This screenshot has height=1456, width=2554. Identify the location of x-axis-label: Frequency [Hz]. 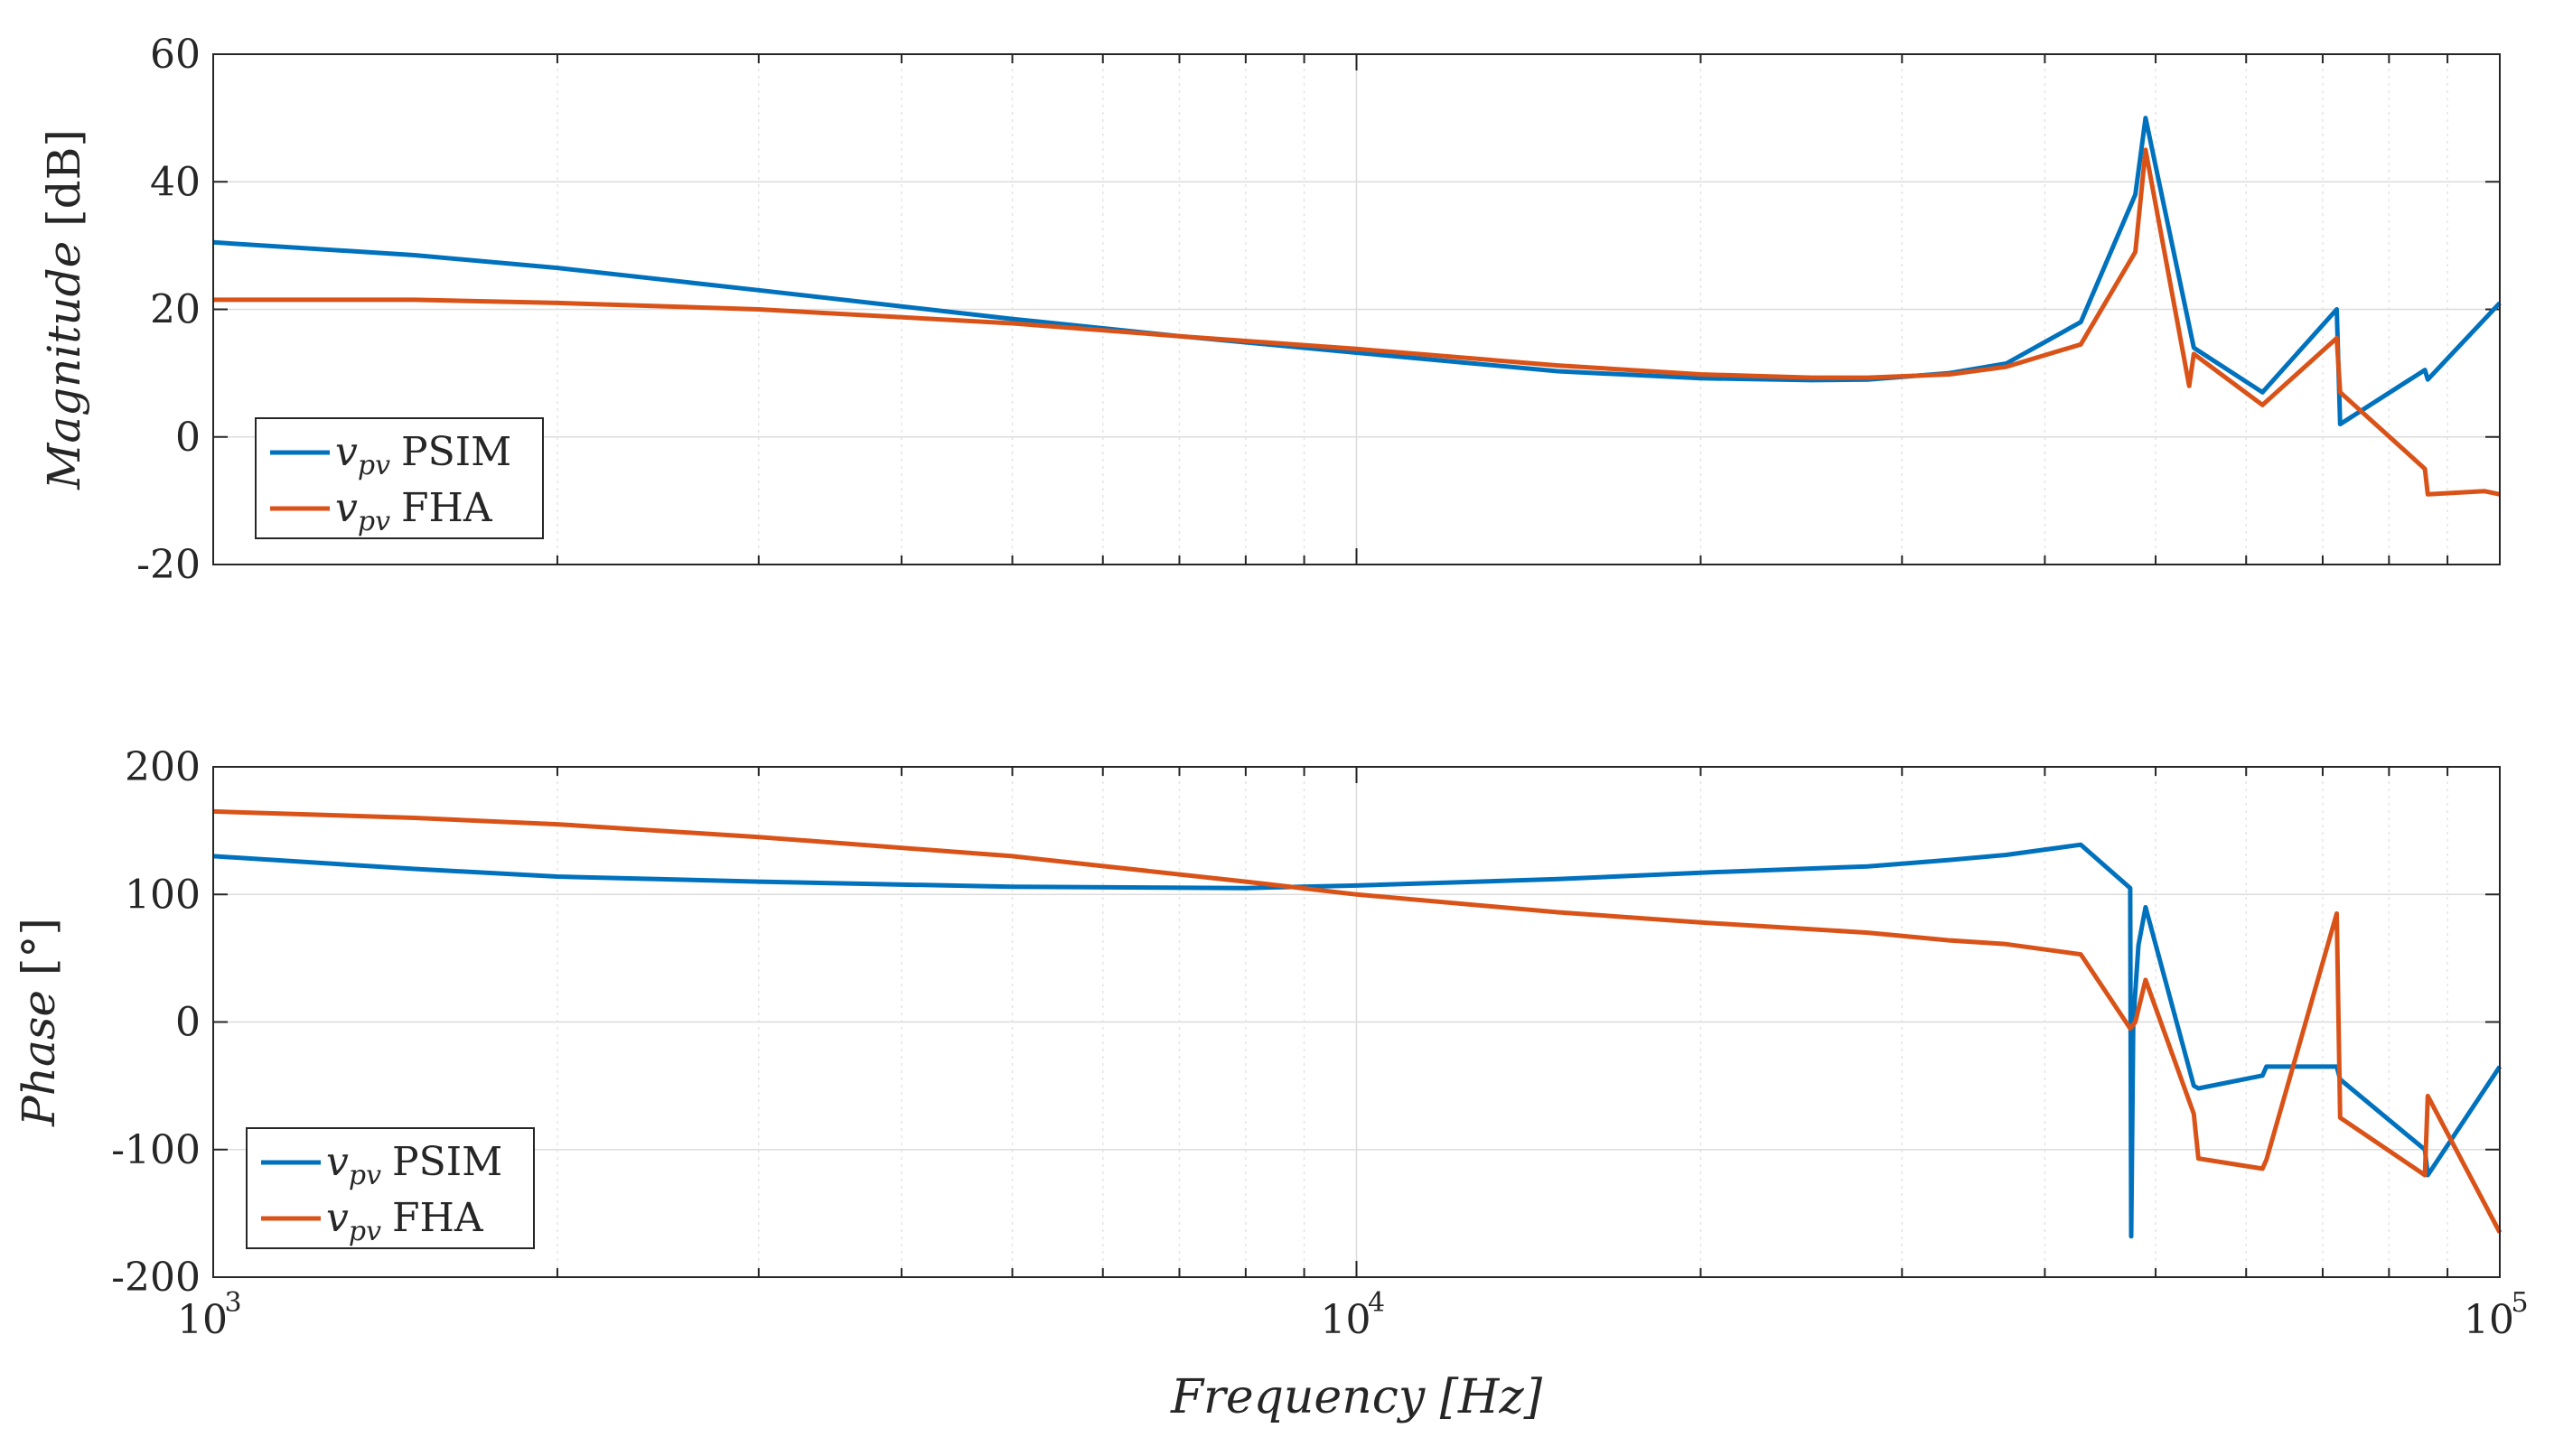
(1356, 1397).